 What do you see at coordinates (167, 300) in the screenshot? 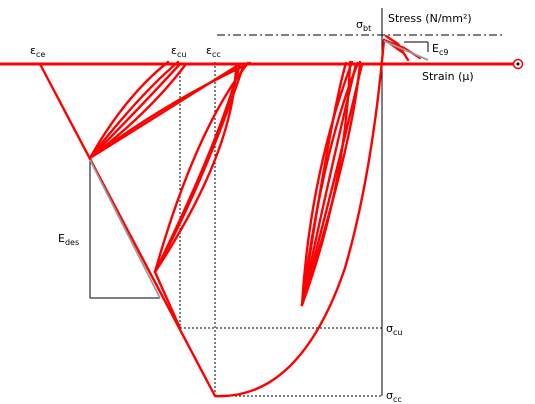
I see `ecce-return-line` at bounding box center [167, 300].